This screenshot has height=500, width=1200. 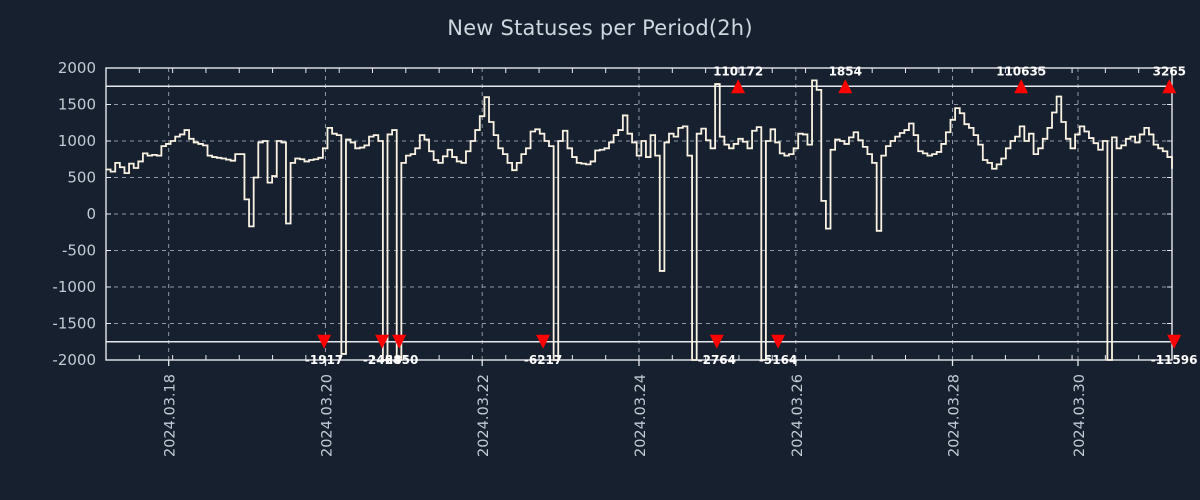 What do you see at coordinates (91, 214) in the screenshot?
I see `y-tick-label: 0` at bounding box center [91, 214].